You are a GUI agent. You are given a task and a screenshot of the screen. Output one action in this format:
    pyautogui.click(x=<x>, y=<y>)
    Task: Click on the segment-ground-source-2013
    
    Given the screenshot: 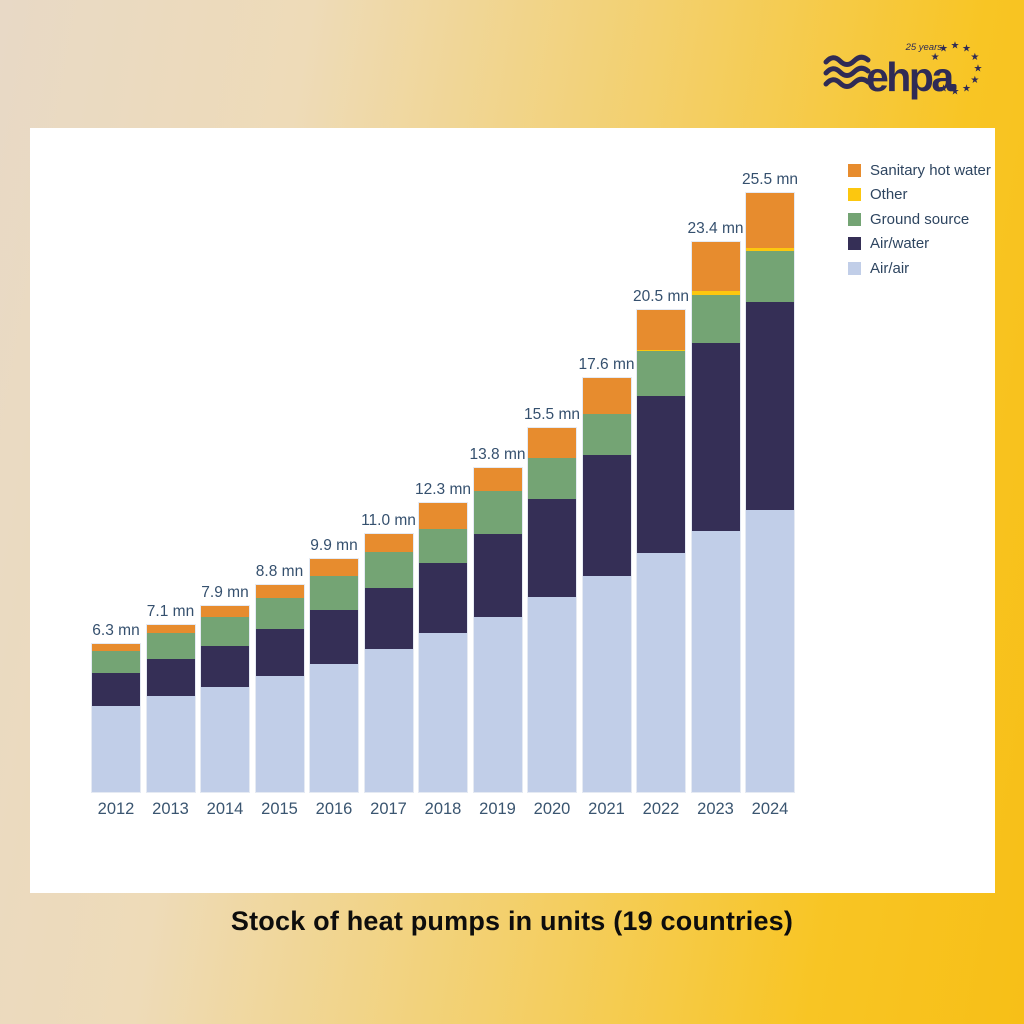 What is the action you would take?
    pyautogui.click(x=170, y=646)
    